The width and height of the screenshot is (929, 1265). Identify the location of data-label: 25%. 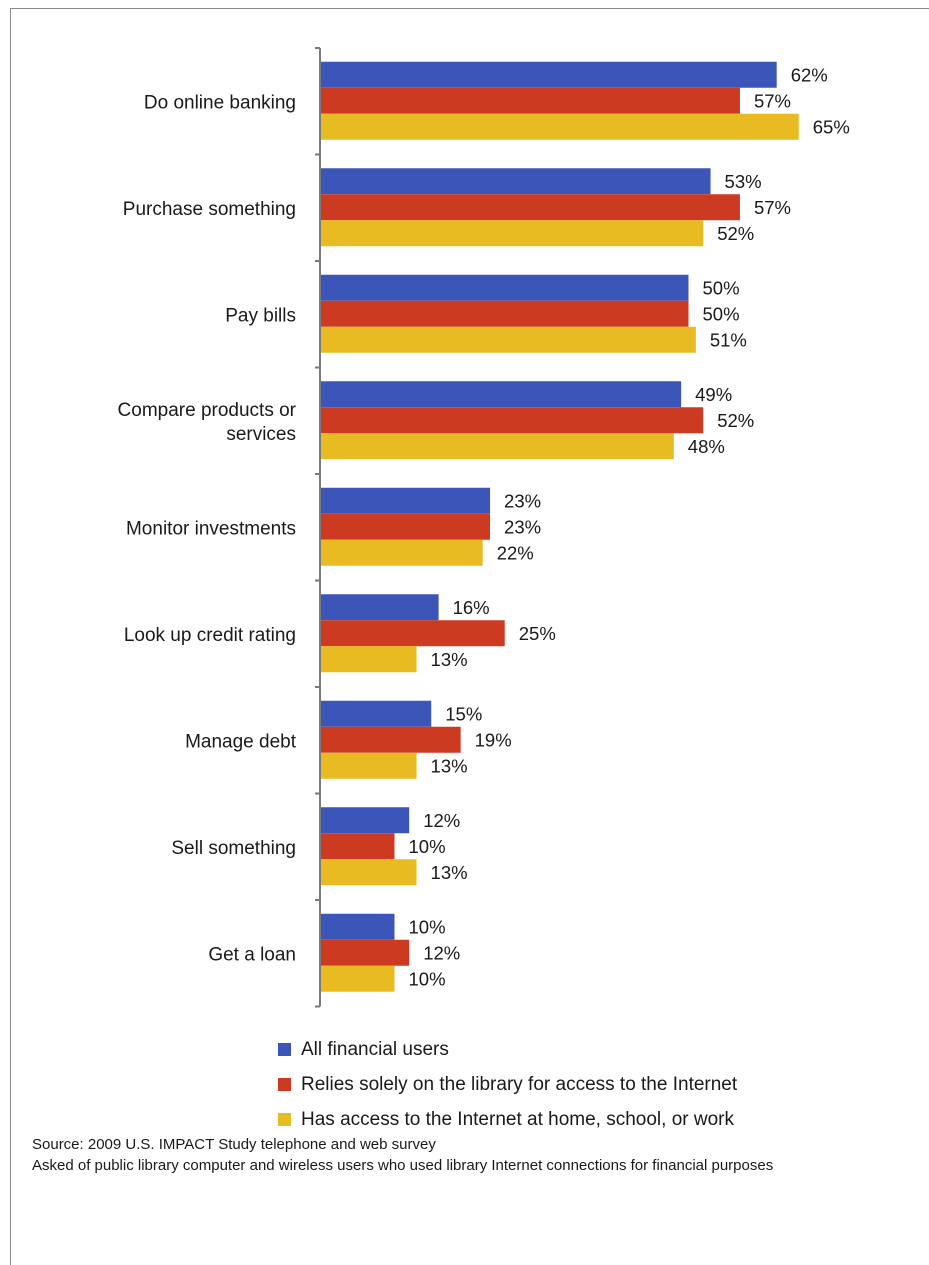
(537, 633).